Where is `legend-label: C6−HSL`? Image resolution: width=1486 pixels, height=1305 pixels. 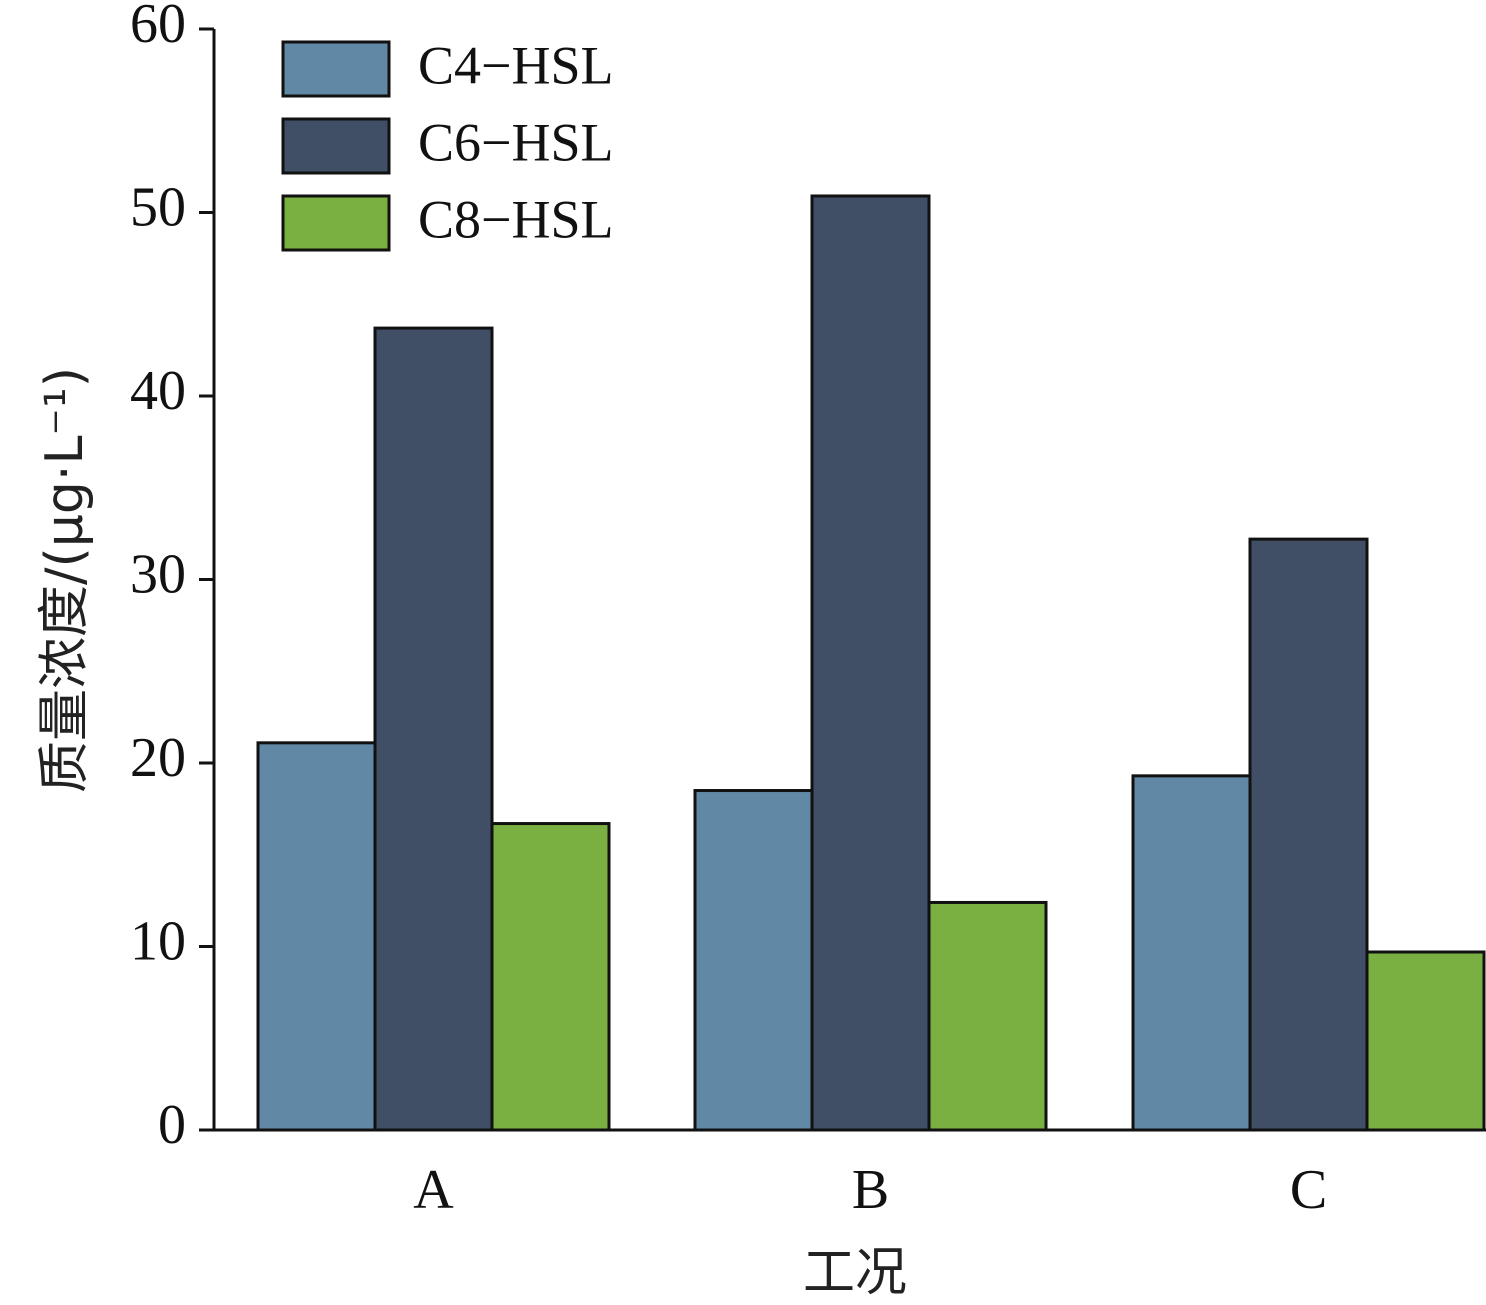 legend-label: C6−HSL is located at coordinates (516, 142).